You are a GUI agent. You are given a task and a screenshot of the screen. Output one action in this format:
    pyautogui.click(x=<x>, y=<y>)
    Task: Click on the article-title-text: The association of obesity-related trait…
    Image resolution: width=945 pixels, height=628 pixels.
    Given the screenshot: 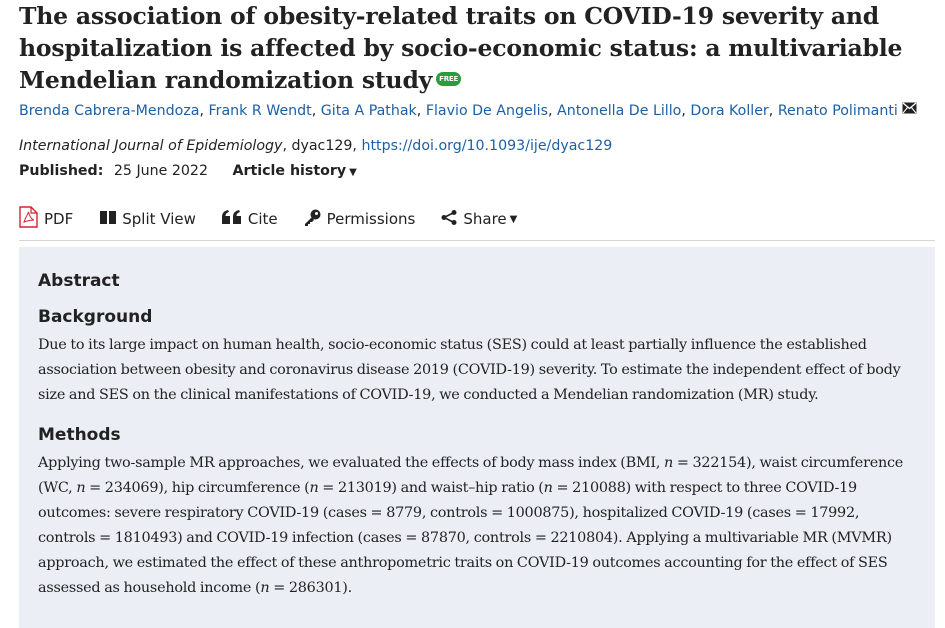 What is the action you would take?
    pyautogui.click(x=461, y=48)
    